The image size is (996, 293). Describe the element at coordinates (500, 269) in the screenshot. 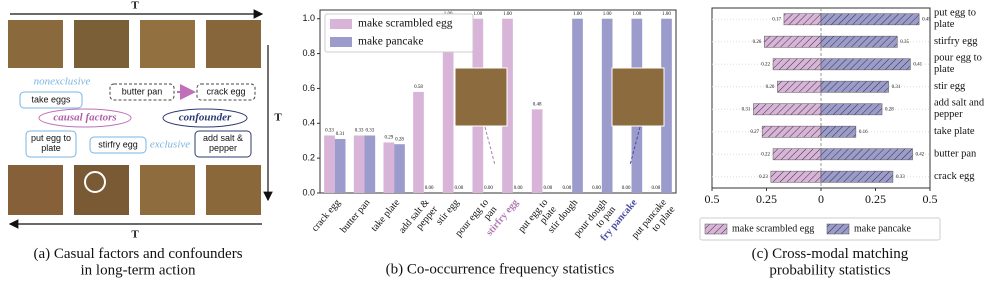

I see `caption: (b) Co-occurrence frequency statistics` at that location.